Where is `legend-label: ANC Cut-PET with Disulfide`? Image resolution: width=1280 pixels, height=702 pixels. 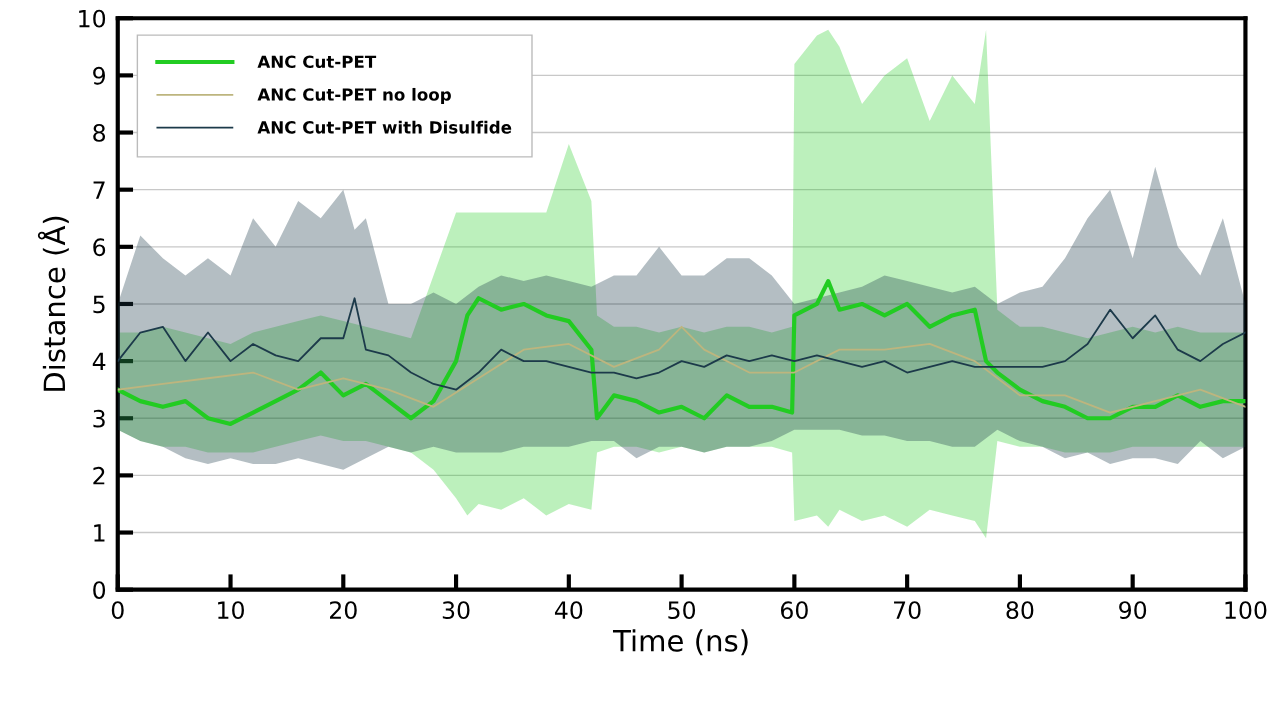 legend-label: ANC Cut-PET with Disulfide is located at coordinates (384, 127).